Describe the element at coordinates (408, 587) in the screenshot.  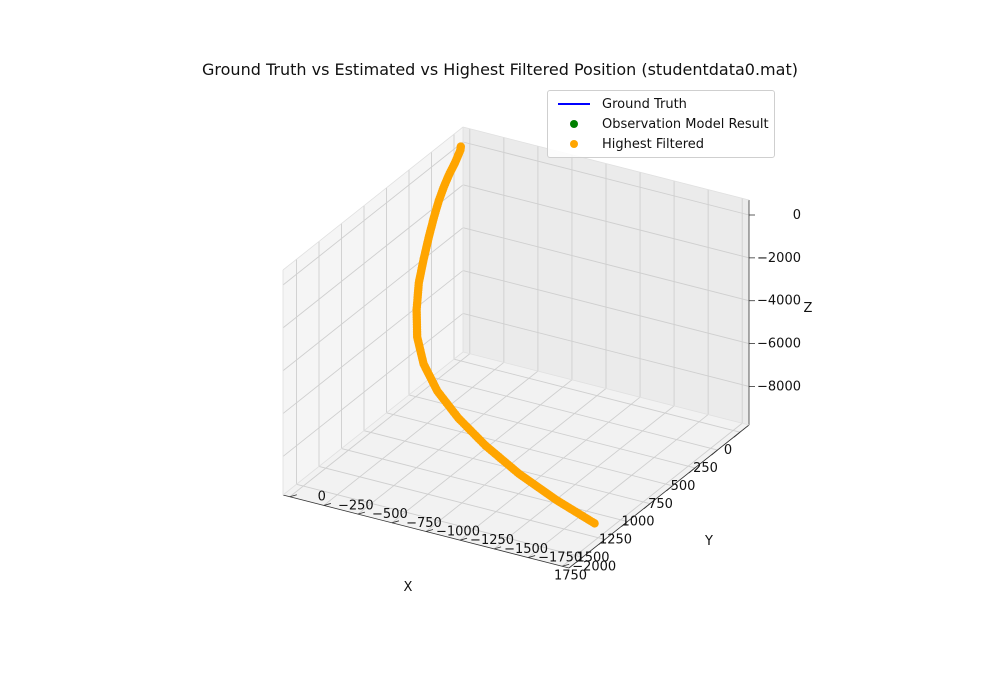
I see `x-axis-label: X` at that location.